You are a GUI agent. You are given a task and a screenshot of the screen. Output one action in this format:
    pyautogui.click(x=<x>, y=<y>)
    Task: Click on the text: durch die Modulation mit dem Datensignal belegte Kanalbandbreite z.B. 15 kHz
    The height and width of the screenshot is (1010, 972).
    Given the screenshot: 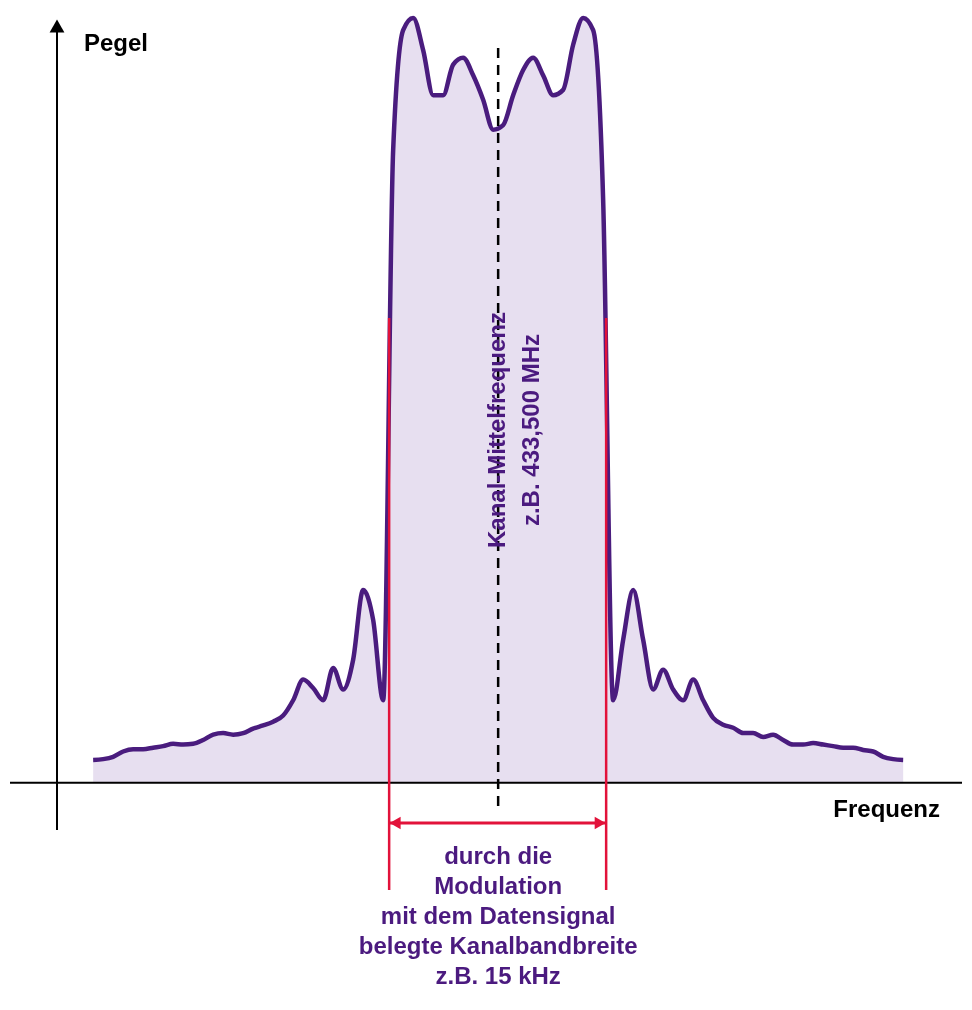 What is the action you would take?
    pyautogui.click(x=498, y=915)
    